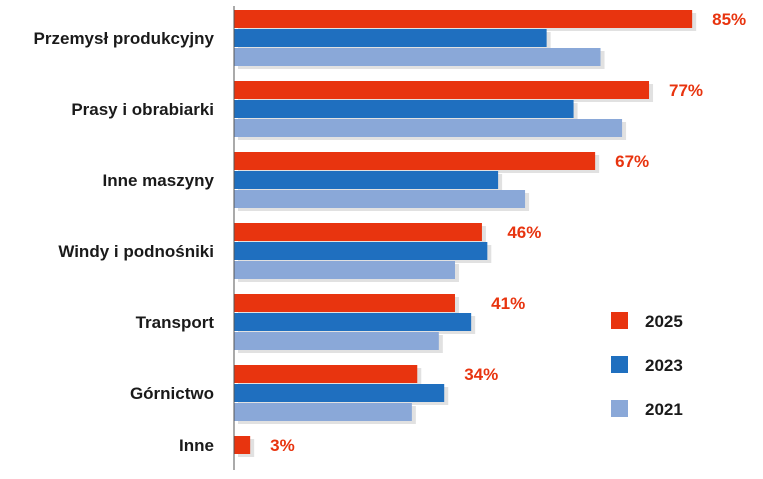 The width and height of the screenshot is (763, 479). I want to click on category-label-inne: Inne, so click(196, 445).